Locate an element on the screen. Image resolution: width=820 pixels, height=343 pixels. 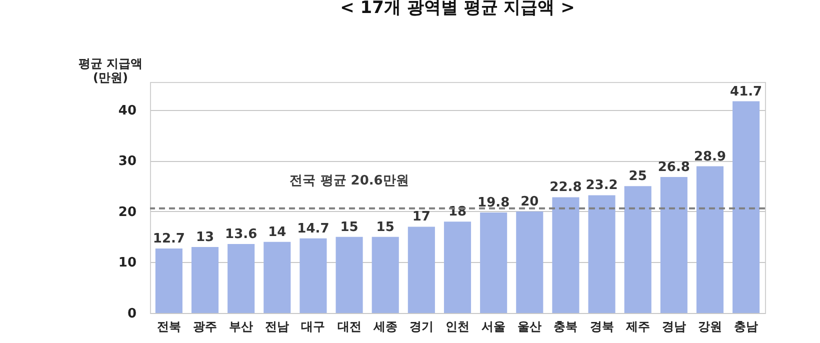
data-label: 20 is located at coordinates (529, 202).